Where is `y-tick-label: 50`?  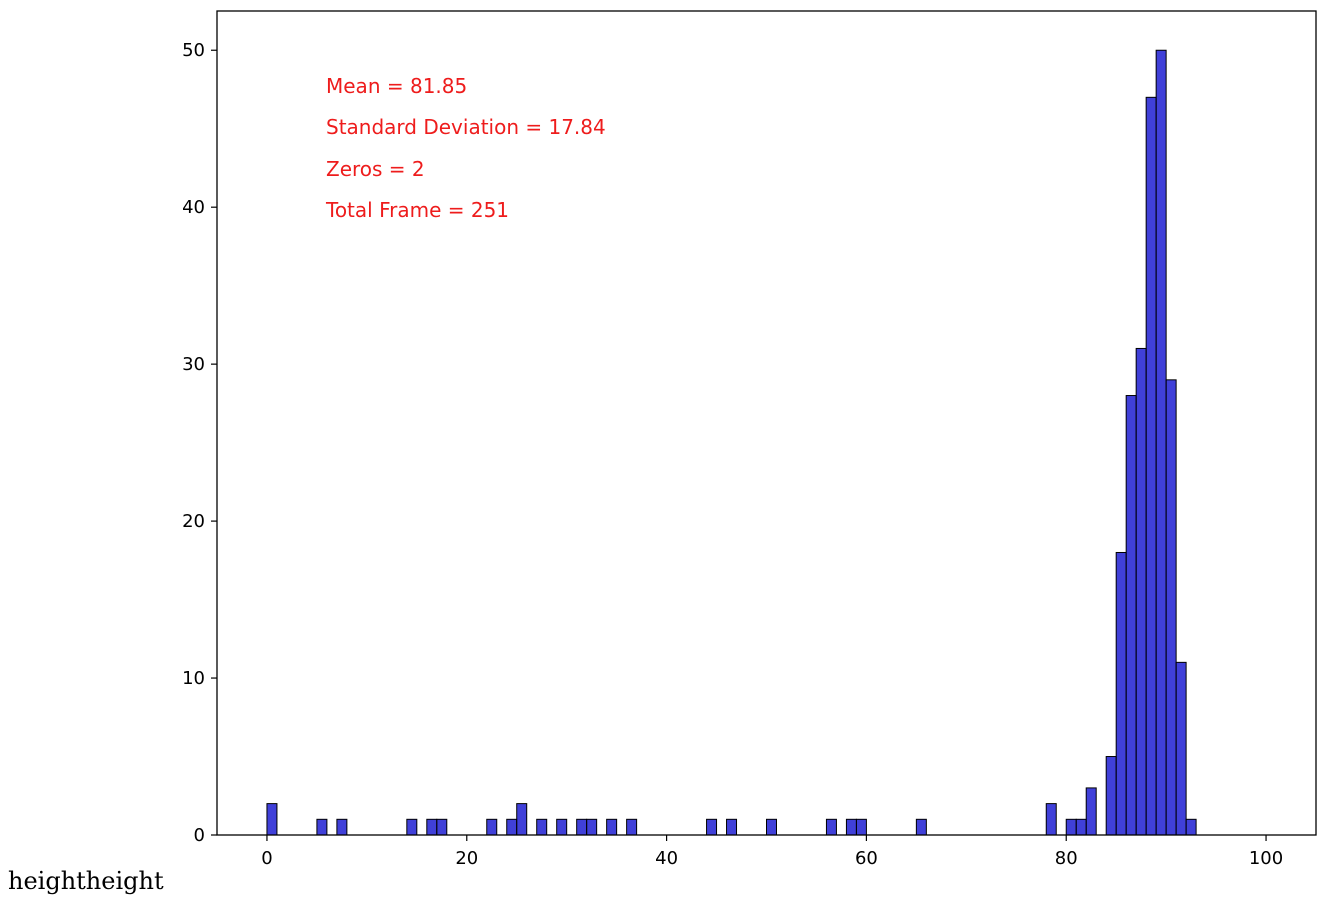 y-tick-label: 50 is located at coordinates (193, 50).